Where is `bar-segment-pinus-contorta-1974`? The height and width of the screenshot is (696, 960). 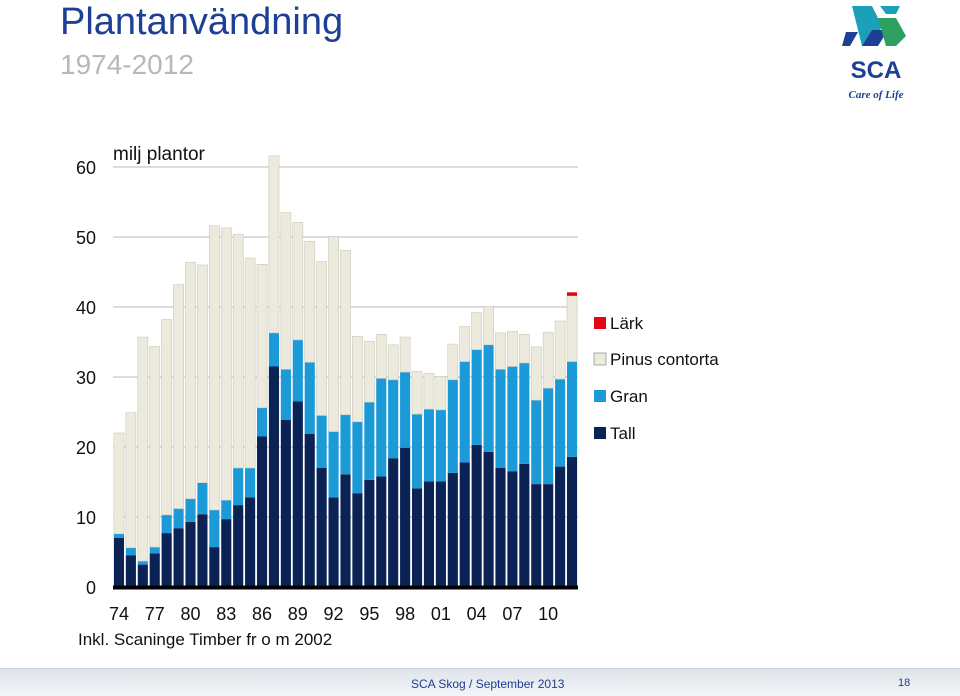
bar-segment-pinus-contorta-1974 is located at coordinates (119, 483).